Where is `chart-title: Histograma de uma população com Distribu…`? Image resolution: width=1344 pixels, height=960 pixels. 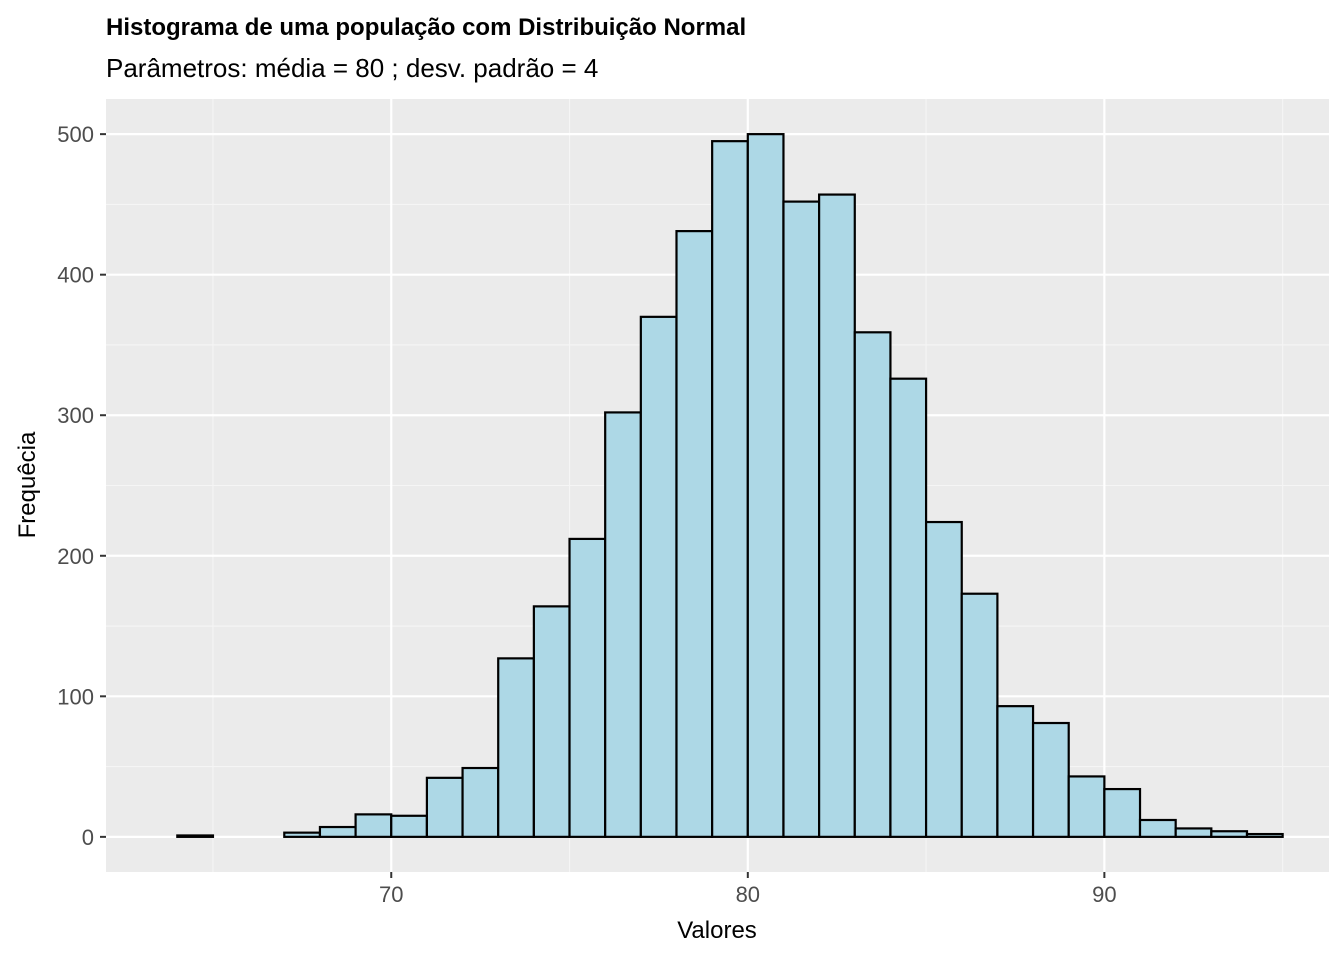 chart-title: Histograma de uma população com Distribu… is located at coordinates (426, 27).